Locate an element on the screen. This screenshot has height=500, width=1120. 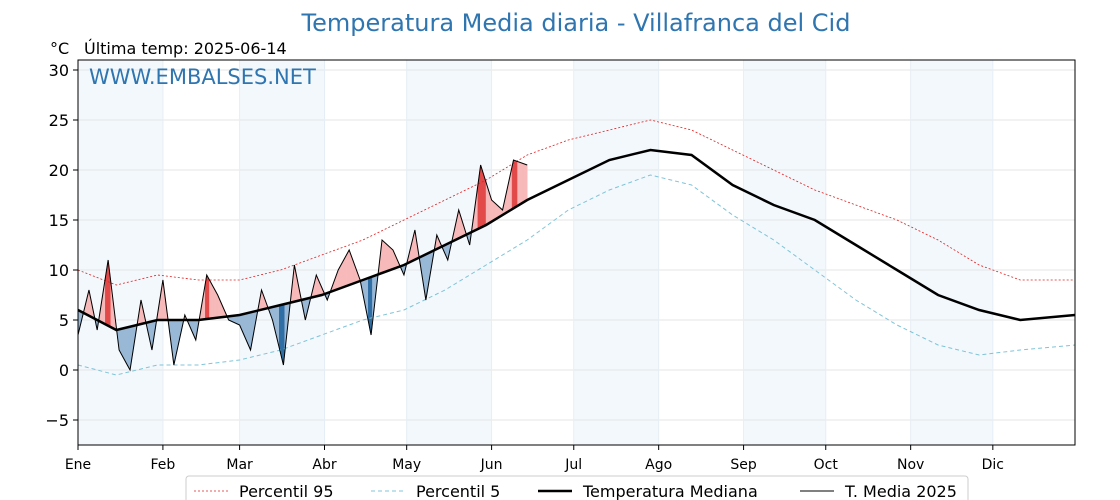
y-tick-label: −5 is located at coordinates (57, 420).